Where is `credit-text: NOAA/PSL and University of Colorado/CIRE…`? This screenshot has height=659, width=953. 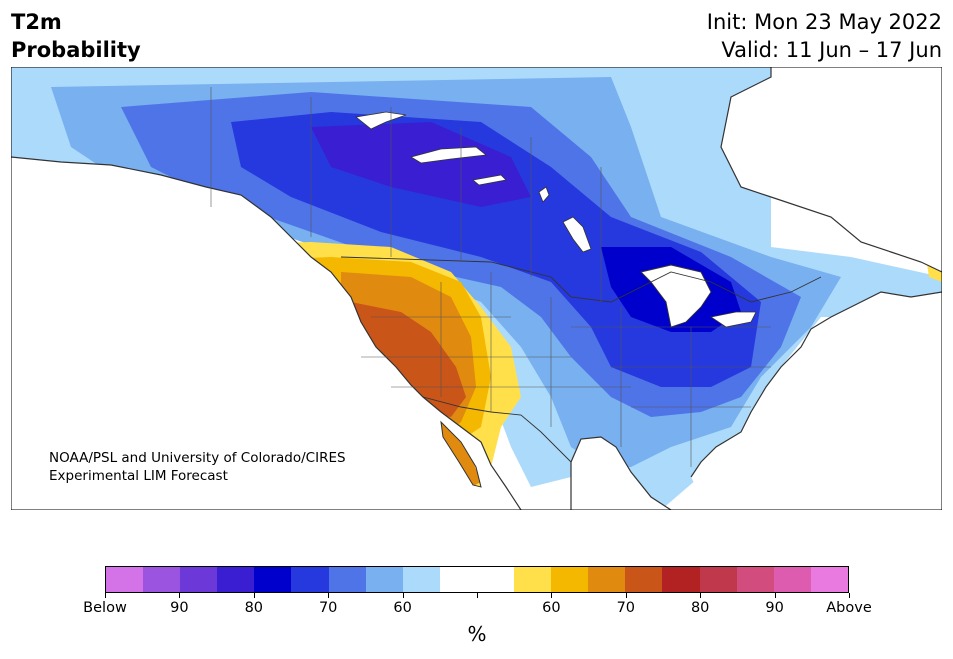
credit-text: NOAA/PSL and University of Colorado/CIRE… is located at coordinates (197, 467).